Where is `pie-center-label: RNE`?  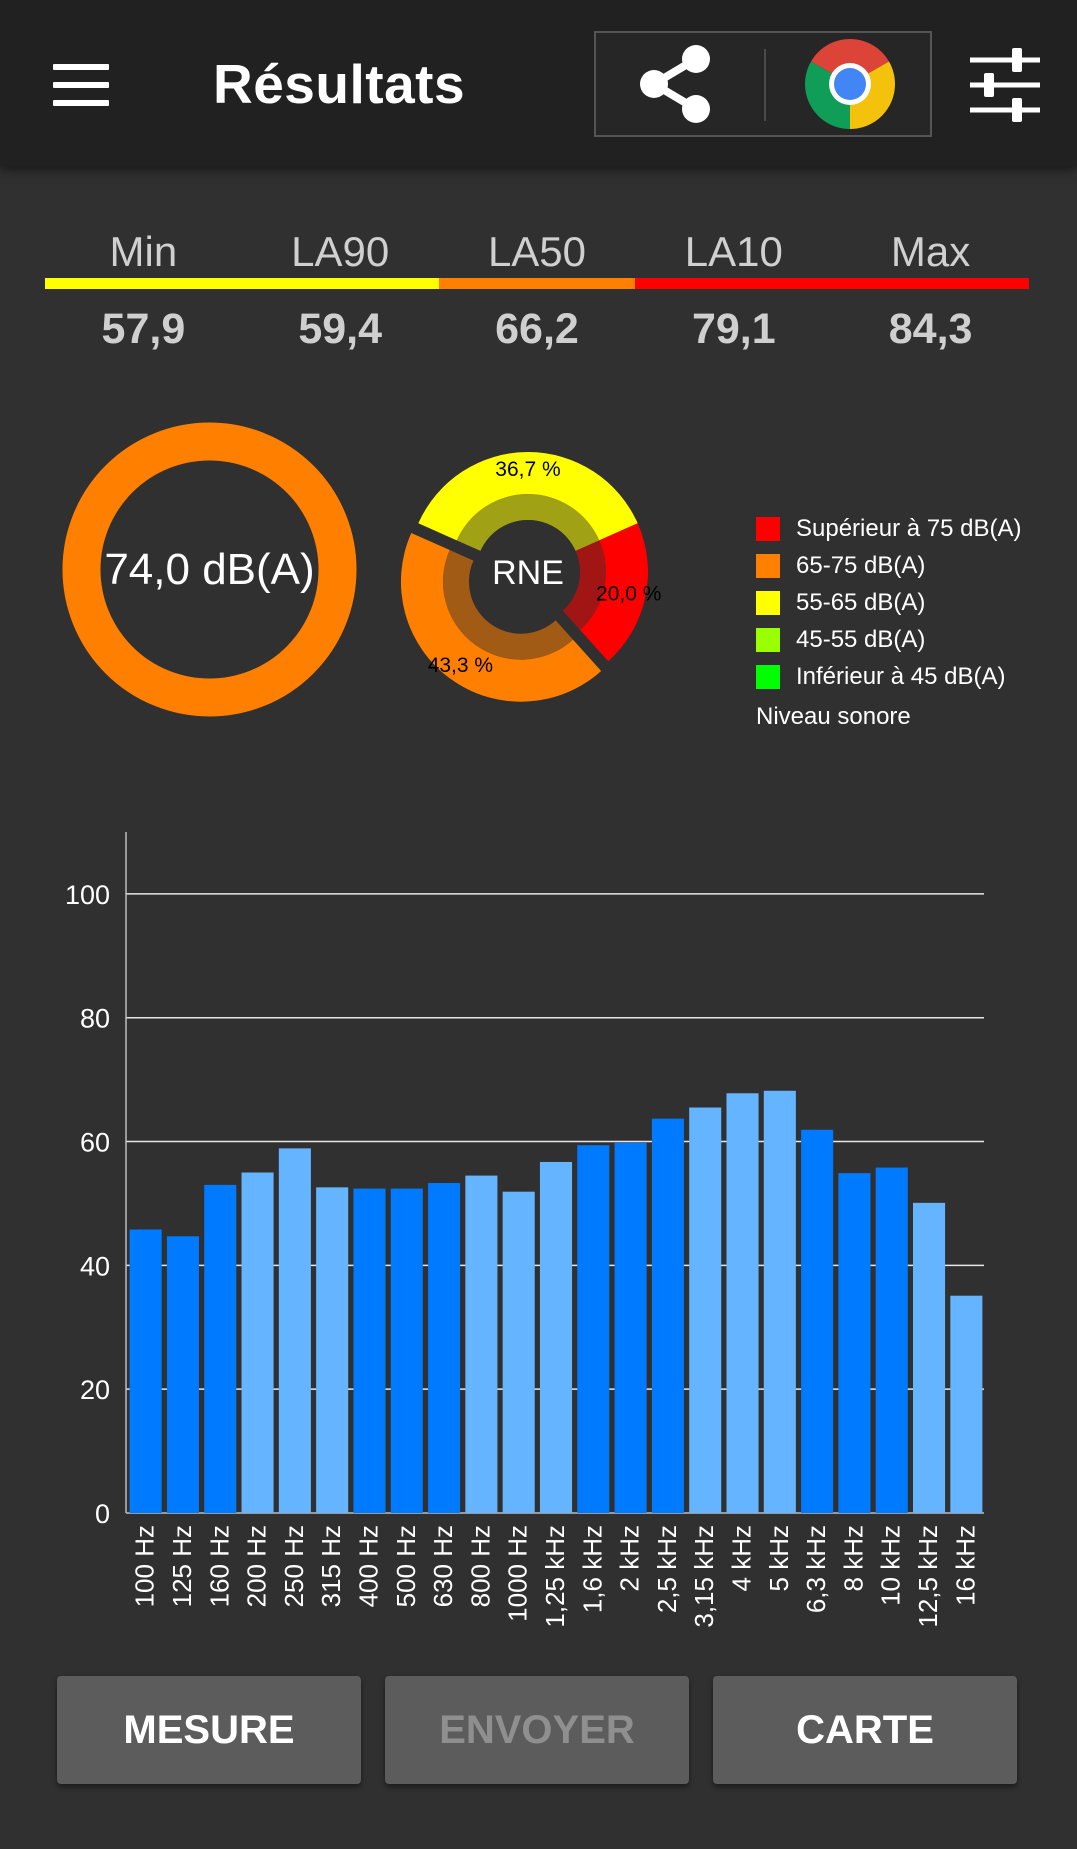 pie-center-label: RNE is located at coordinates (528, 573).